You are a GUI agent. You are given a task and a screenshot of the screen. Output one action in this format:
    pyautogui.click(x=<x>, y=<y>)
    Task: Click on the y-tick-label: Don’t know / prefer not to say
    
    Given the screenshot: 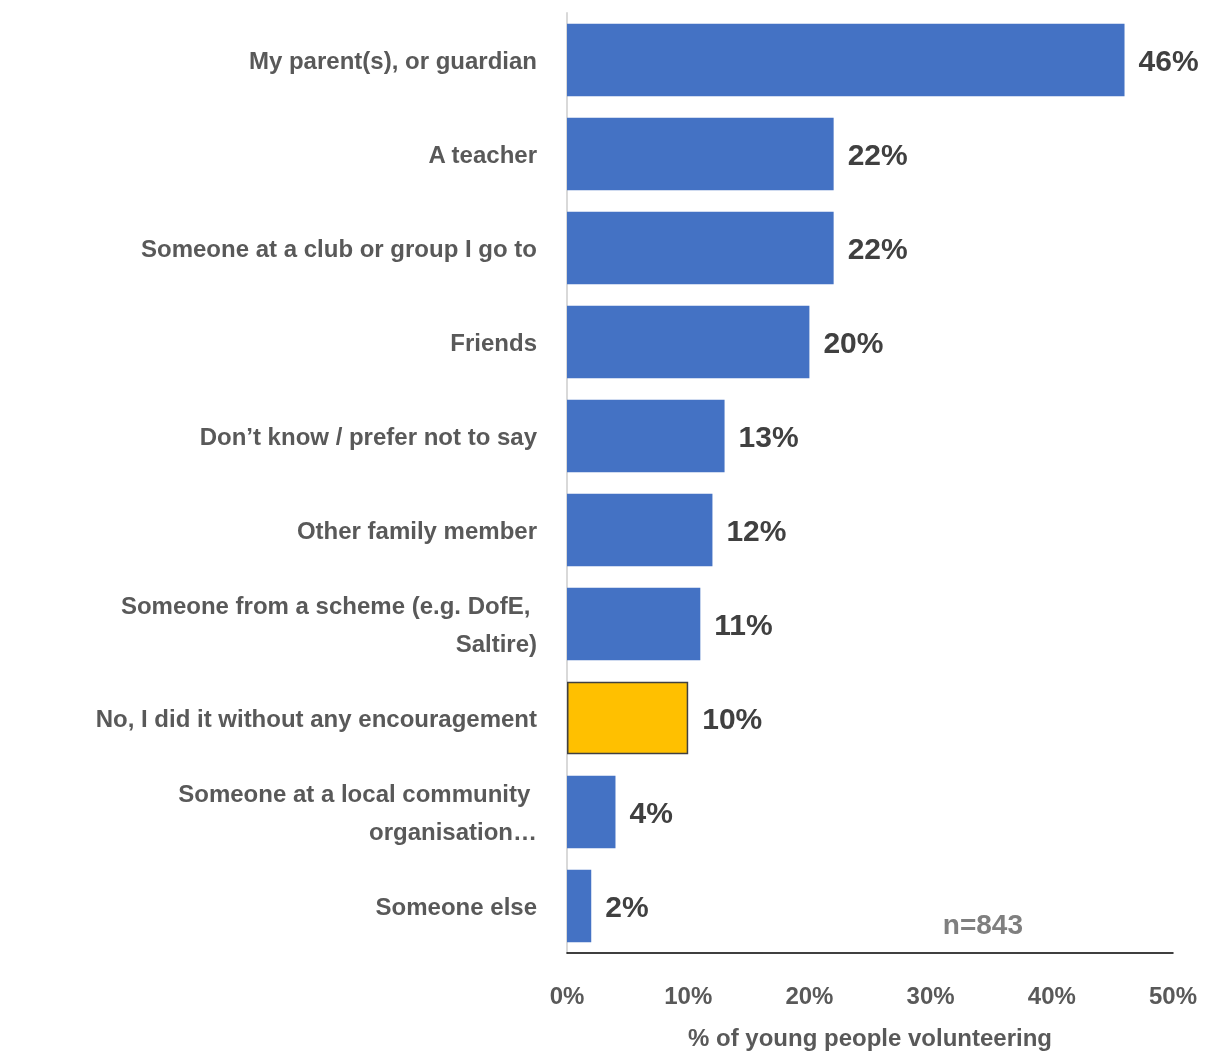 What is the action you would take?
    pyautogui.click(x=368, y=436)
    